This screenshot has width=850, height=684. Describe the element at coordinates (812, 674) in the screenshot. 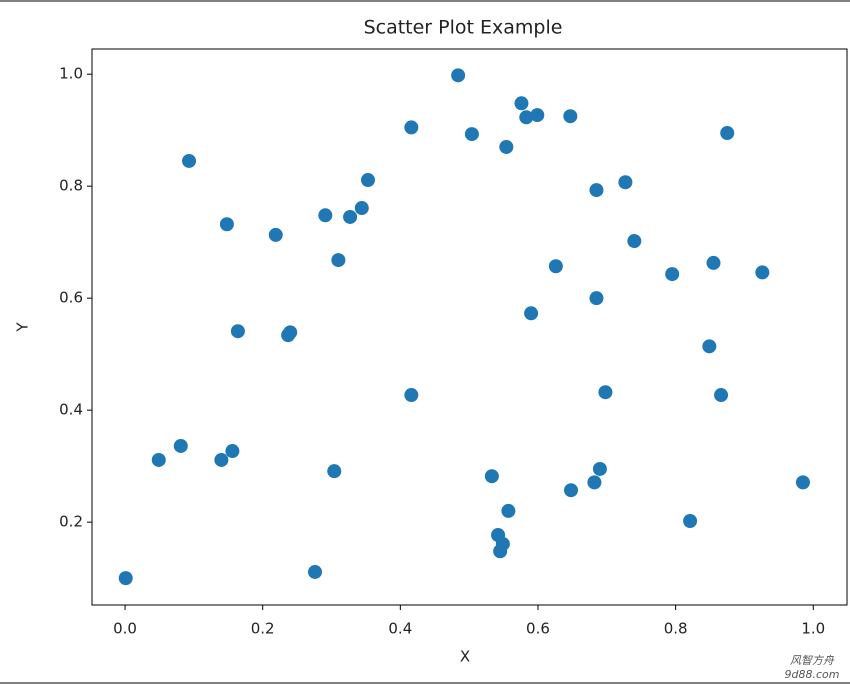

I see `watermark: 9d88.com` at that location.